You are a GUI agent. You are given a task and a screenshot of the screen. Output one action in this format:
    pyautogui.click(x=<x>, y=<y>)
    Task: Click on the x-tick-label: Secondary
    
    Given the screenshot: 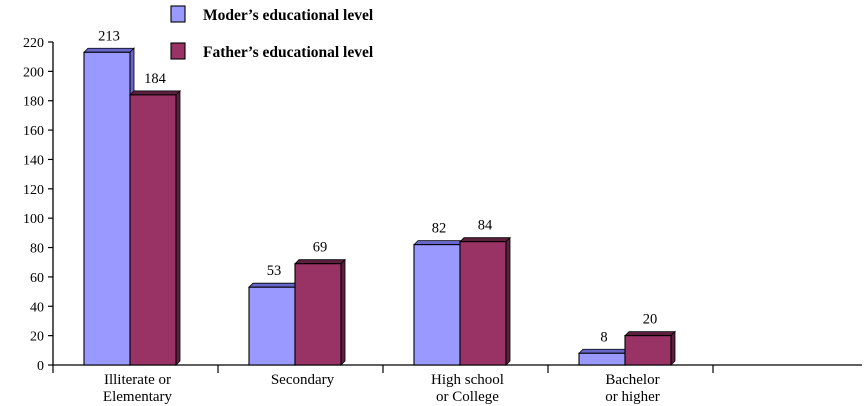 What is the action you would take?
    pyautogui.click(x=303, y=380)
    